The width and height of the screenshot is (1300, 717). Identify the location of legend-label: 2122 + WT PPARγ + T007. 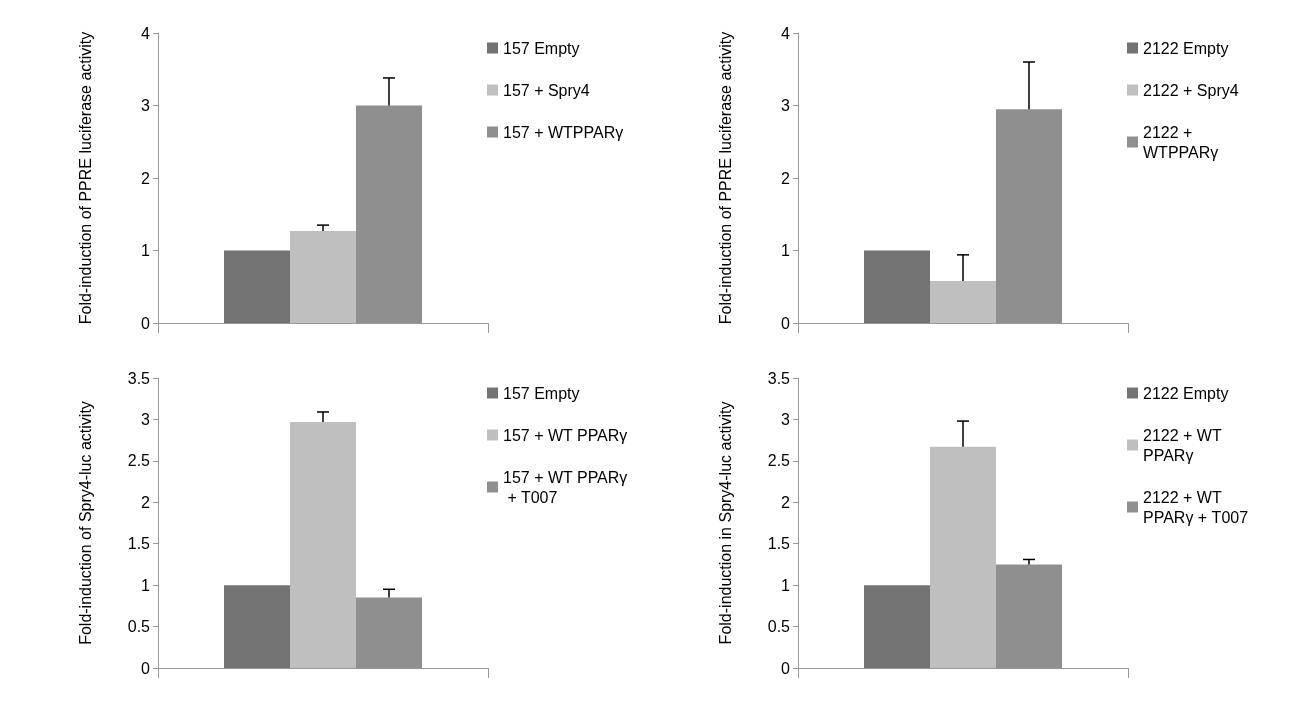
(1196, 507).